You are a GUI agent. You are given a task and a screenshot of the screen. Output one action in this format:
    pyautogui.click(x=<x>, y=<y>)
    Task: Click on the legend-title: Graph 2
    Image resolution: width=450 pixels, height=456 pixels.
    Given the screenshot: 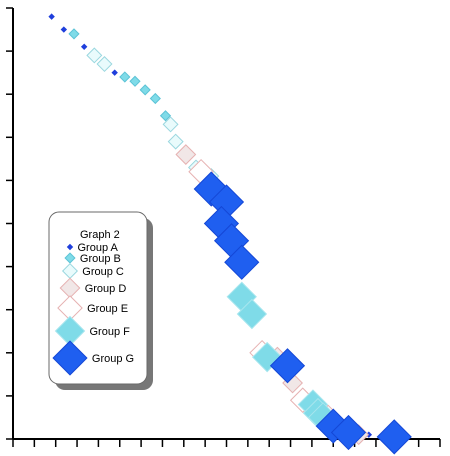 What is the action you would take?
    pyautogui.click(x=100, y=235)
    